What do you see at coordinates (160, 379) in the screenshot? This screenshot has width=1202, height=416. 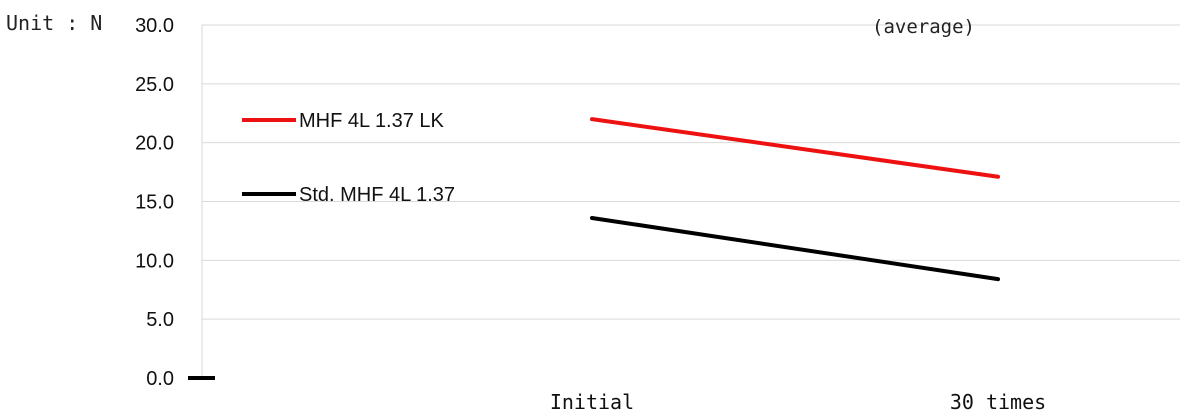 I see `y-tick-label: 0.0` at bounding box center [160, 379].